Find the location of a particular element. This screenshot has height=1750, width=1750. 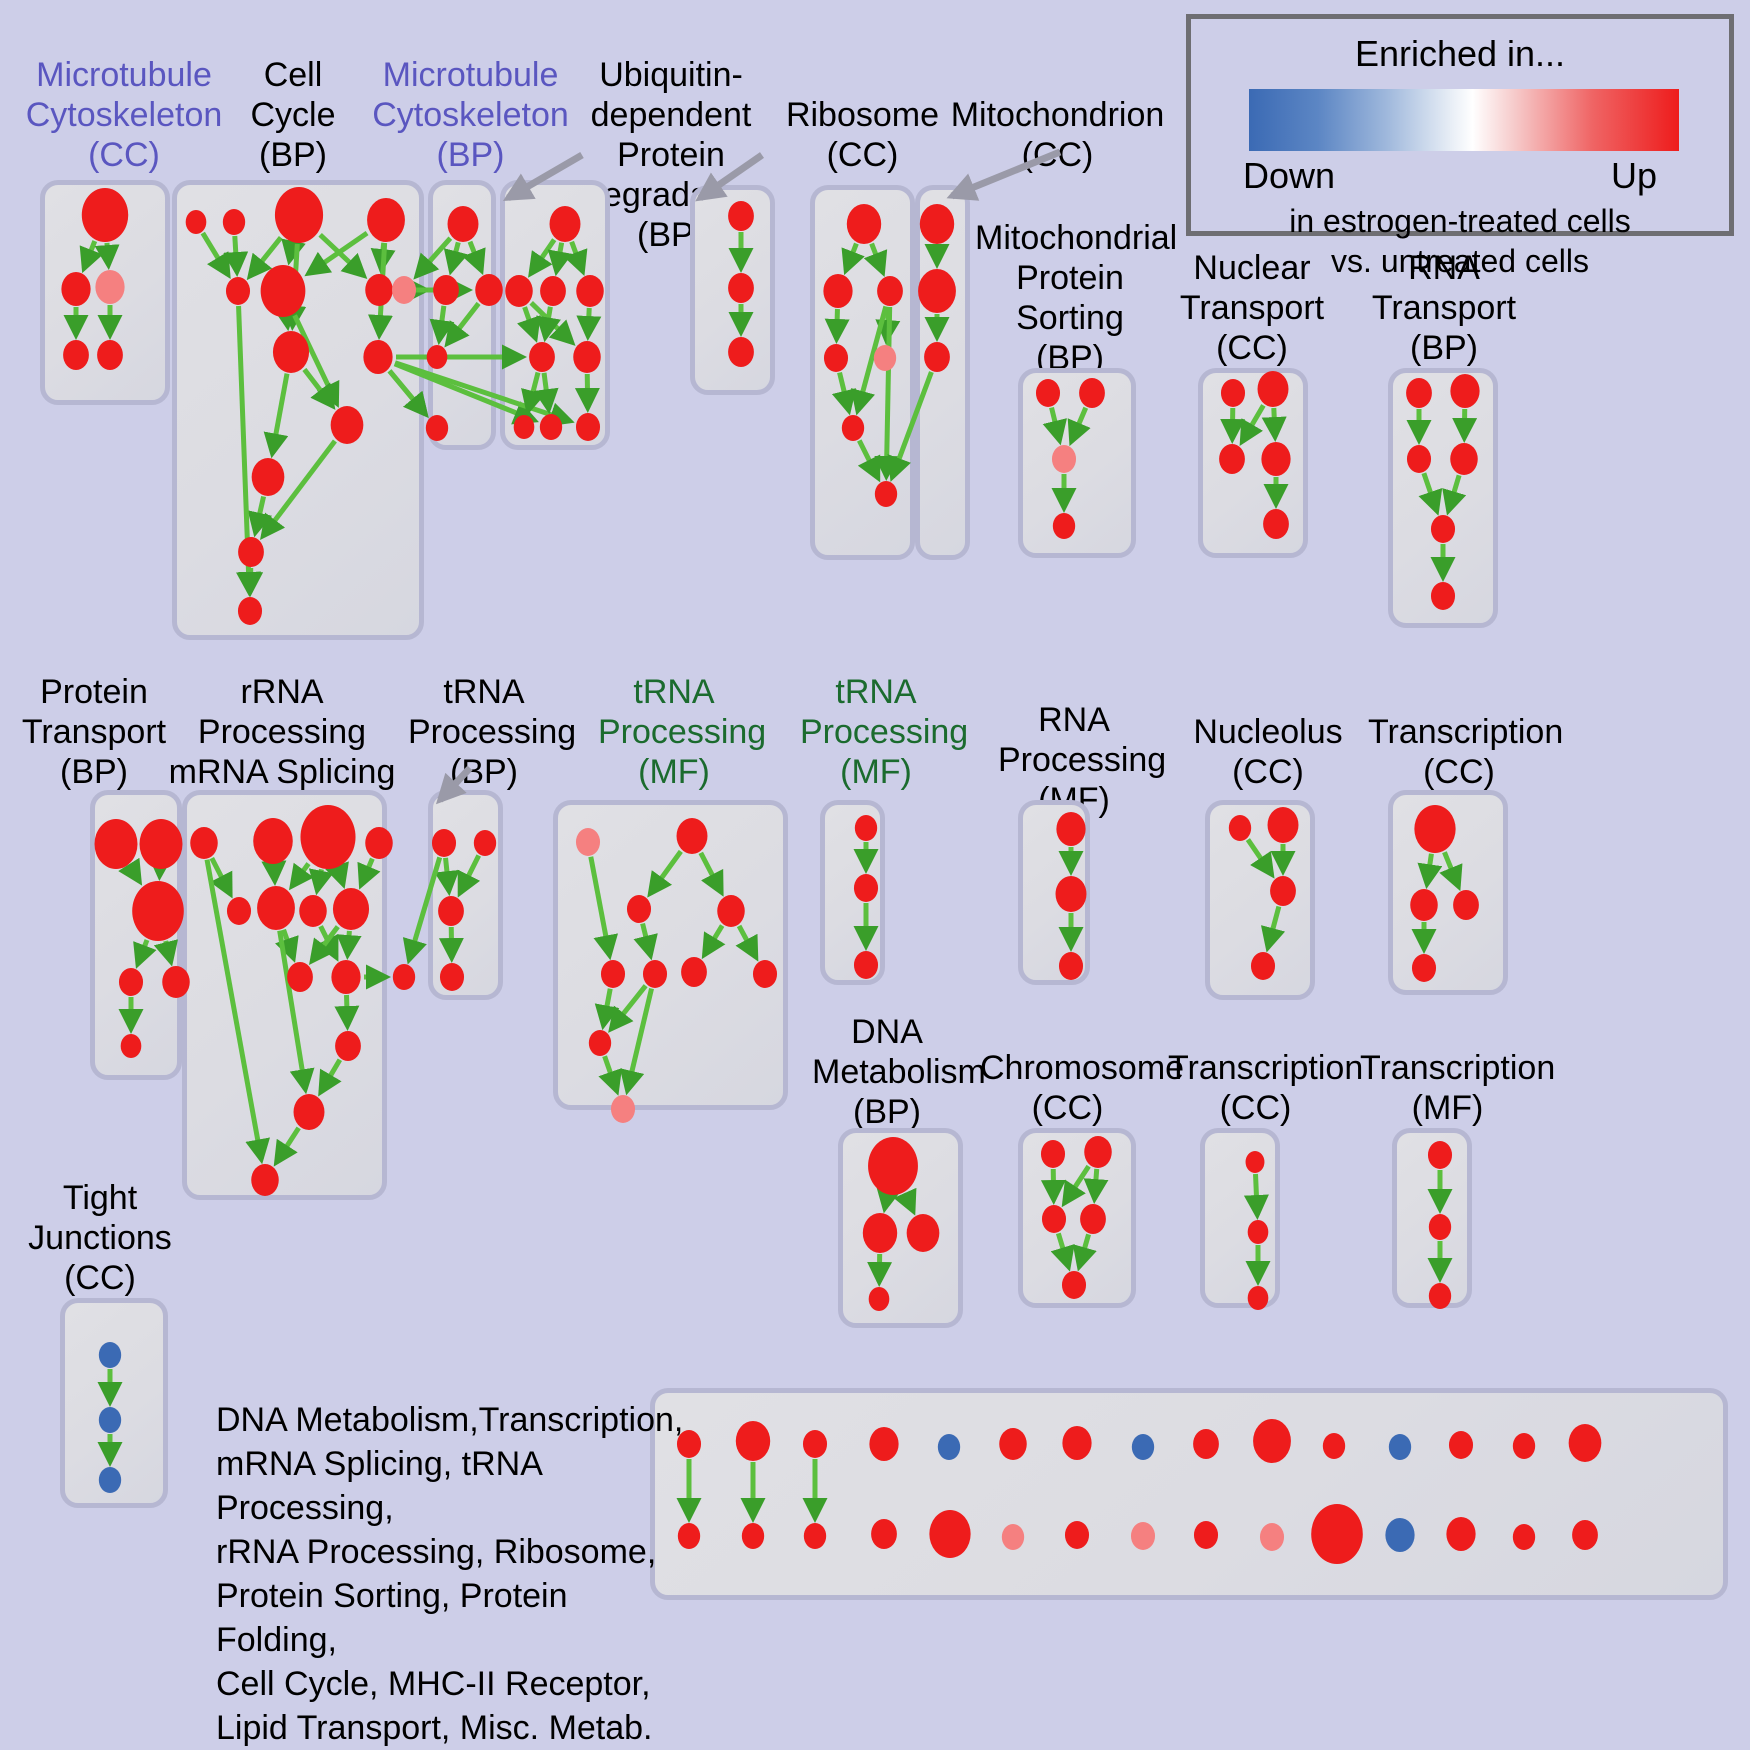

legend-down-label: Down is located at coordinates (1289, 176).